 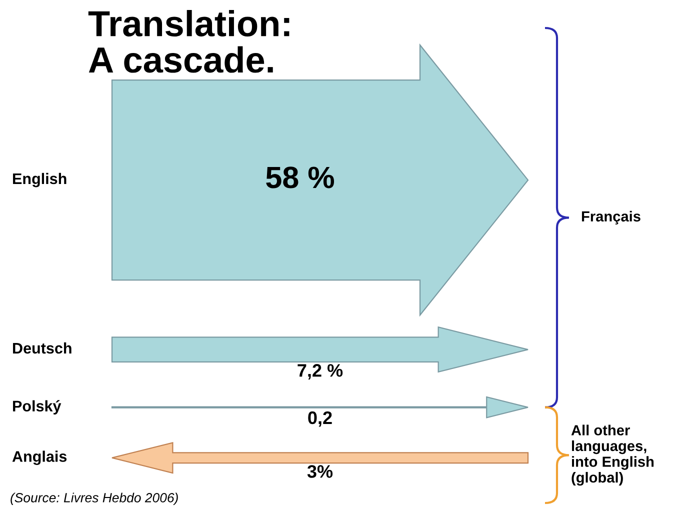 What do you see at coordinates (320, 471) in the screenshot?
I see `data-label: 3%` at bounding box center [320, 471].